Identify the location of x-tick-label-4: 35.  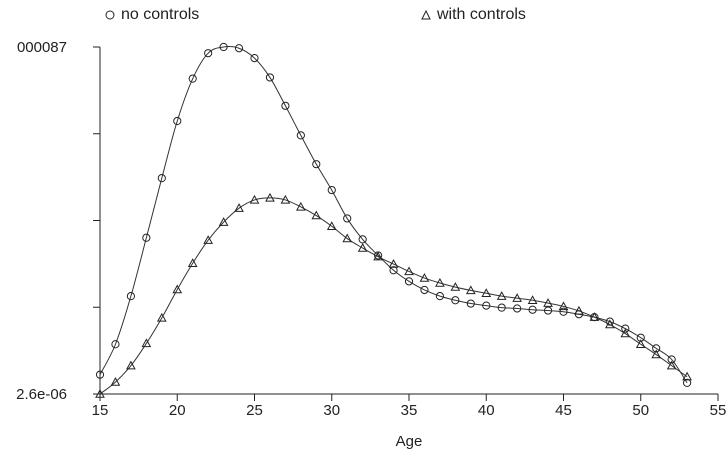
(409, 410).